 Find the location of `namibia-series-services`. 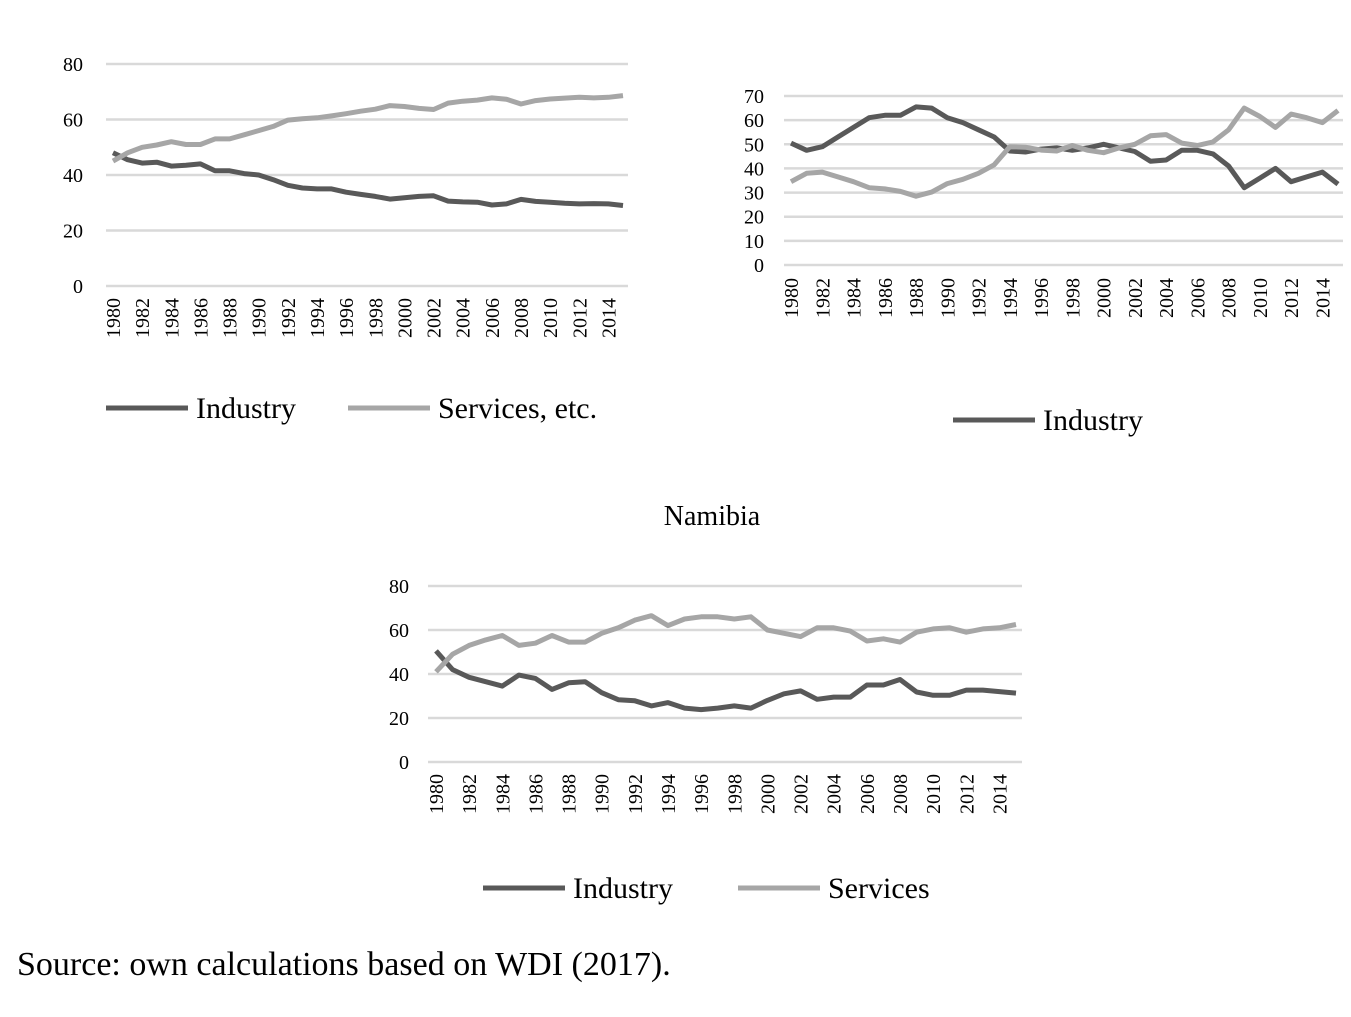

namibia-series-services is located at coordinates (725, 643).